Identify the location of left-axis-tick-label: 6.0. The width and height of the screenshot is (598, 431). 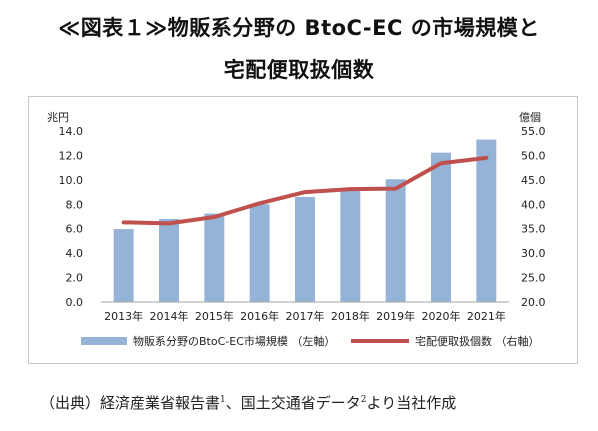
(75, 229).